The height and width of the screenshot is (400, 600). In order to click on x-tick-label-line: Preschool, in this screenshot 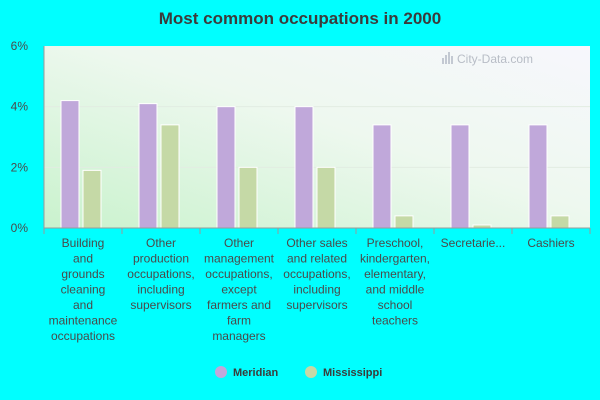, I will do `click(395, 243)`.